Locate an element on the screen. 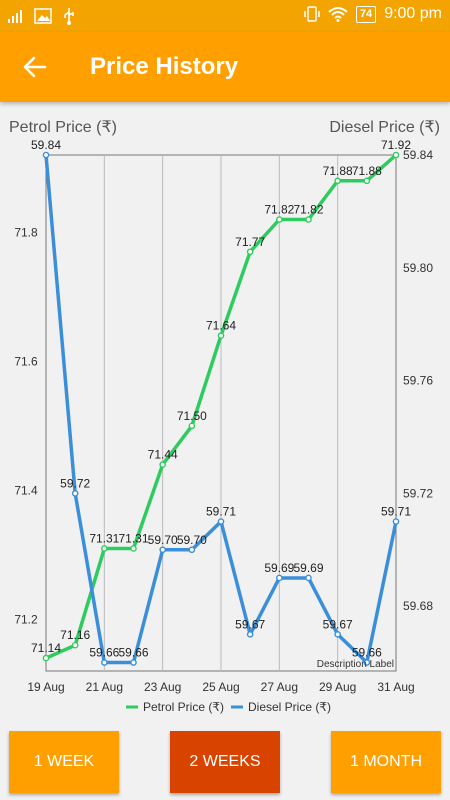 Image resolution: width=450 pixels, height=800 pixels. one-week-button: 1 WEEK is located at coordinates (64, 762).